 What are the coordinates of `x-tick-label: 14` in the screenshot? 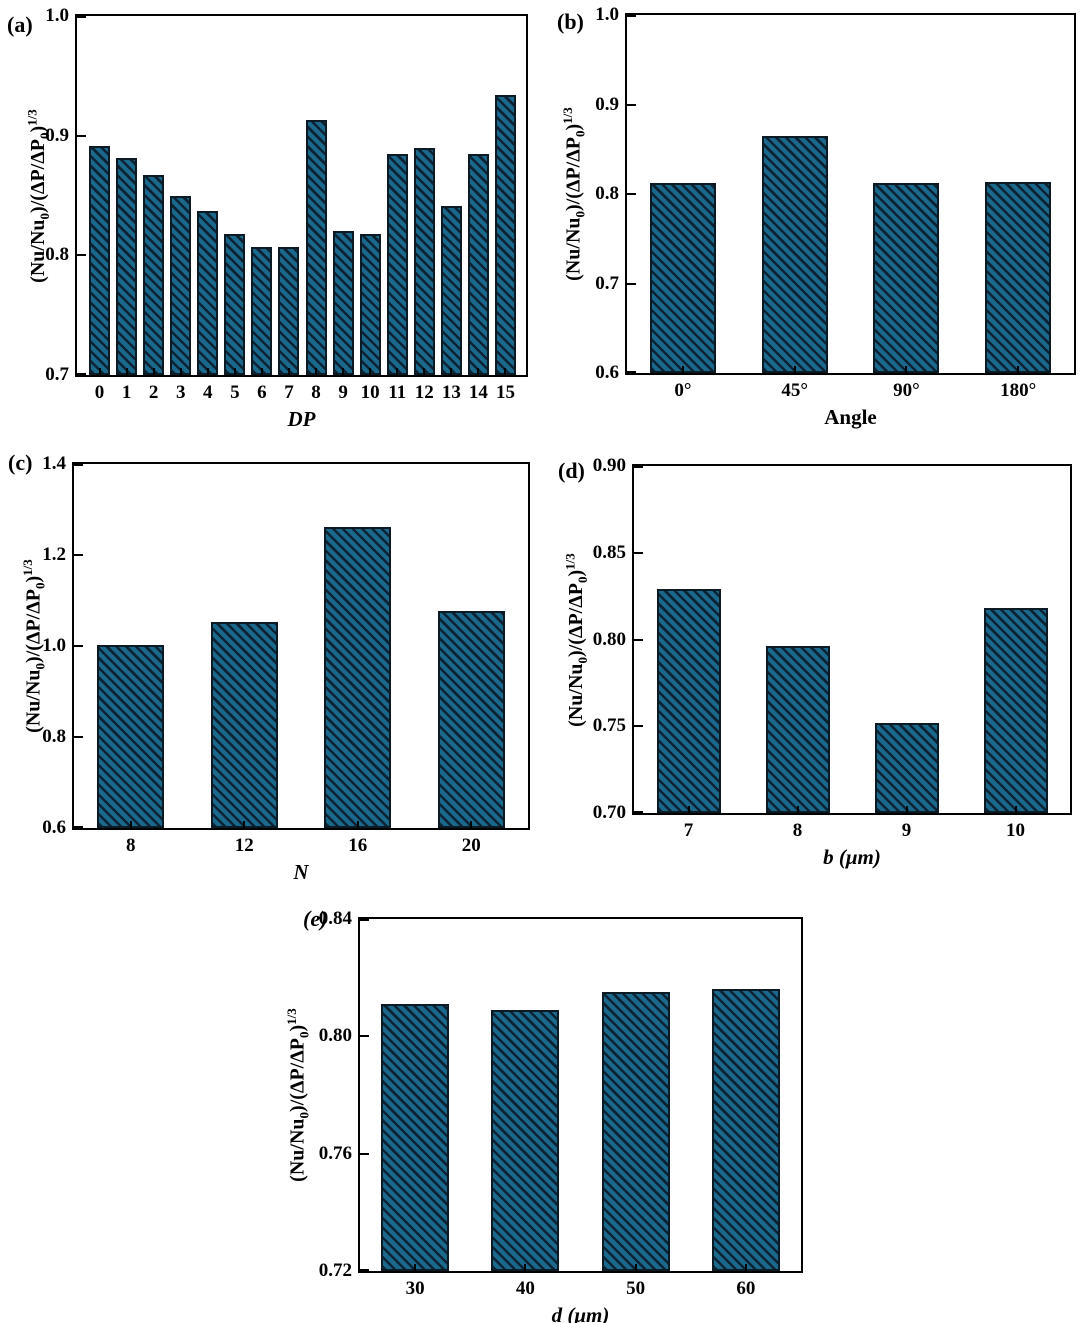 It's located at (478, 392).